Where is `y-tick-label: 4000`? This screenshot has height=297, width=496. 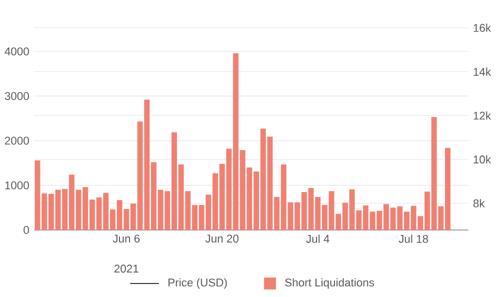
y-tick-label: 4000 is located at coordinates (16, 51).